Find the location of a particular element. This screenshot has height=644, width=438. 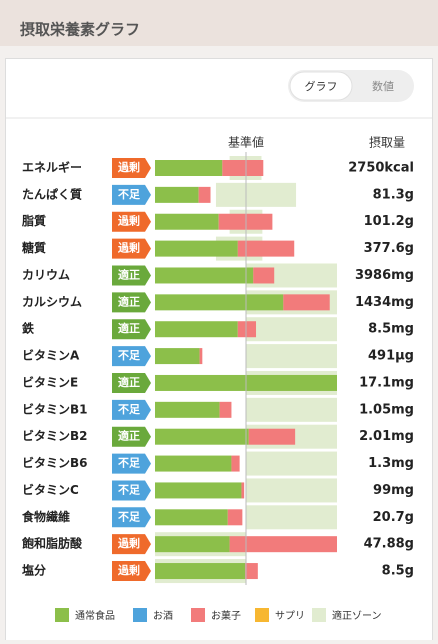

row-label: 食物繊維 is located at coordinates (45, 516).